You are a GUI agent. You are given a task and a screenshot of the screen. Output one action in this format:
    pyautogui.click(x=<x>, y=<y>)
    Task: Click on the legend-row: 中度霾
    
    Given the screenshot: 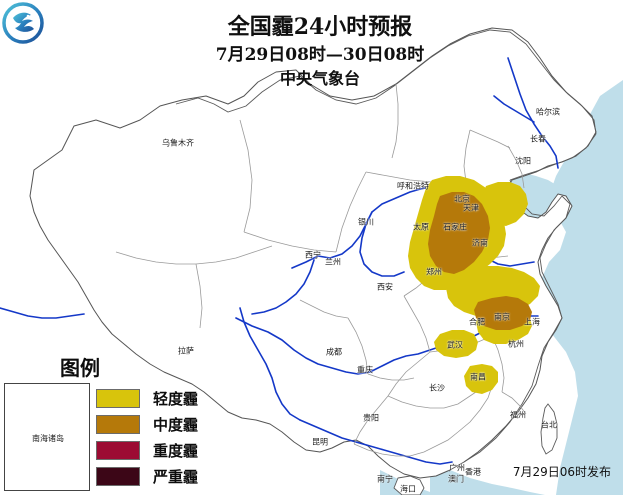 What is the action you would take?
    pyautogui.click(x=147, y=424)
    